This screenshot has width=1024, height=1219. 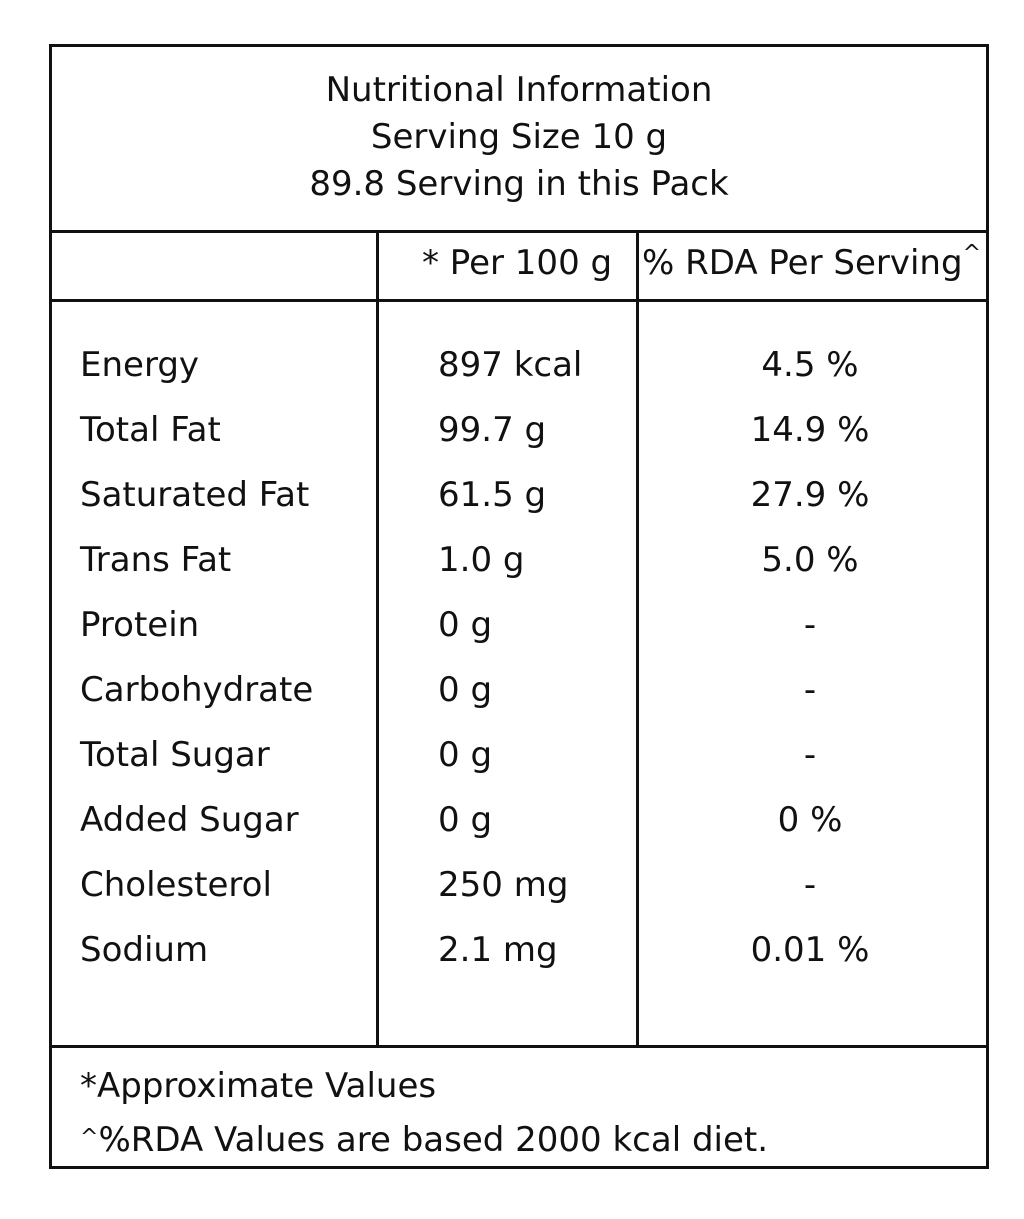 I want to click on column-header-per-100g: * Per 100 g, so click(x=517, y=263).